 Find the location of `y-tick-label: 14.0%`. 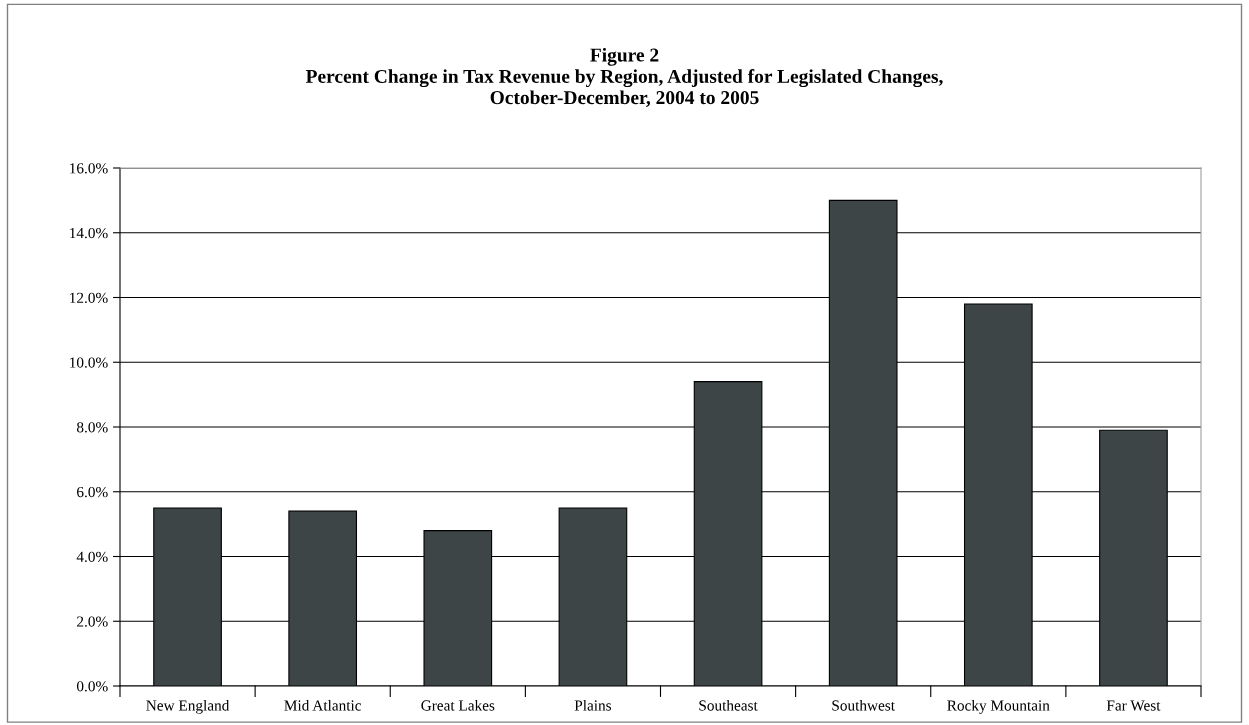

y-tick-label: 14.0% is located at coordinates (89, 233).